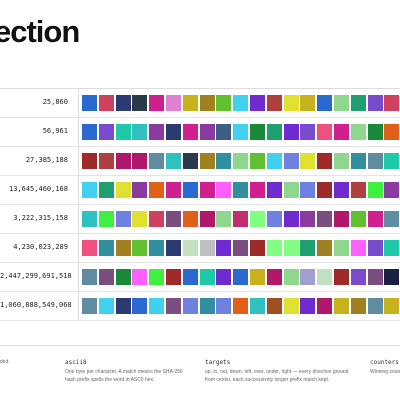  I want to click on row-count: 25,860, so click(55, 102).